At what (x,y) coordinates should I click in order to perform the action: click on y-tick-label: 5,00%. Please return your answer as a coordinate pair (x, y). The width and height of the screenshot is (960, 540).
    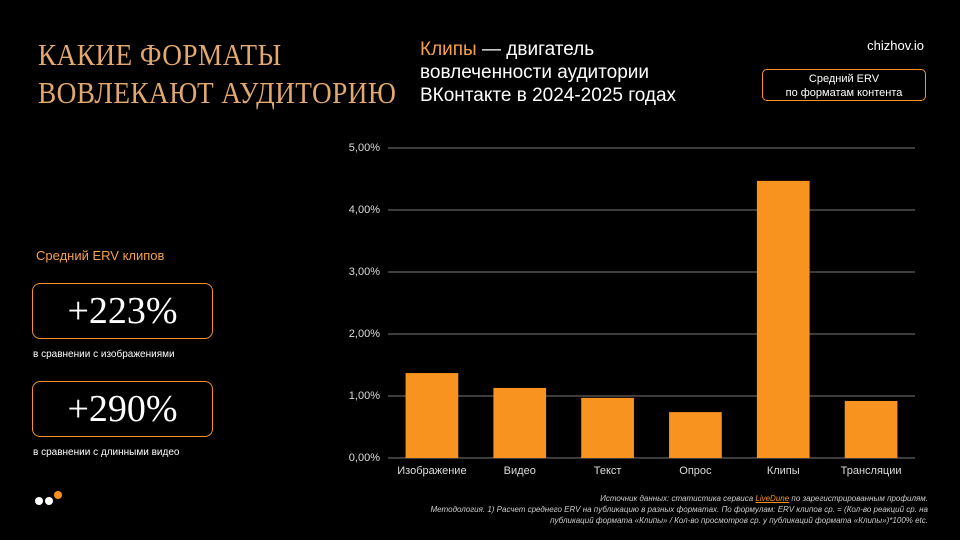
    Looking at the image, I should click on (364, 148).